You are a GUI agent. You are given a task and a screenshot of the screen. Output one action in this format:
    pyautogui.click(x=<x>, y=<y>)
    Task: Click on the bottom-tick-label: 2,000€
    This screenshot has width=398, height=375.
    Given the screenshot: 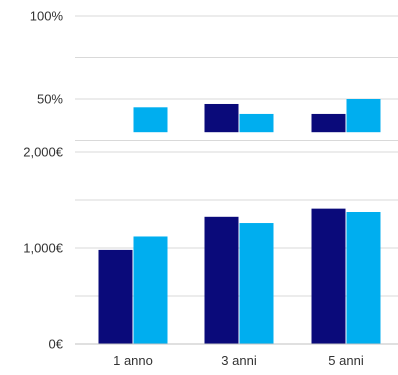 What is the action you would take?
    pyautogui.click(x=43, y=152)
    